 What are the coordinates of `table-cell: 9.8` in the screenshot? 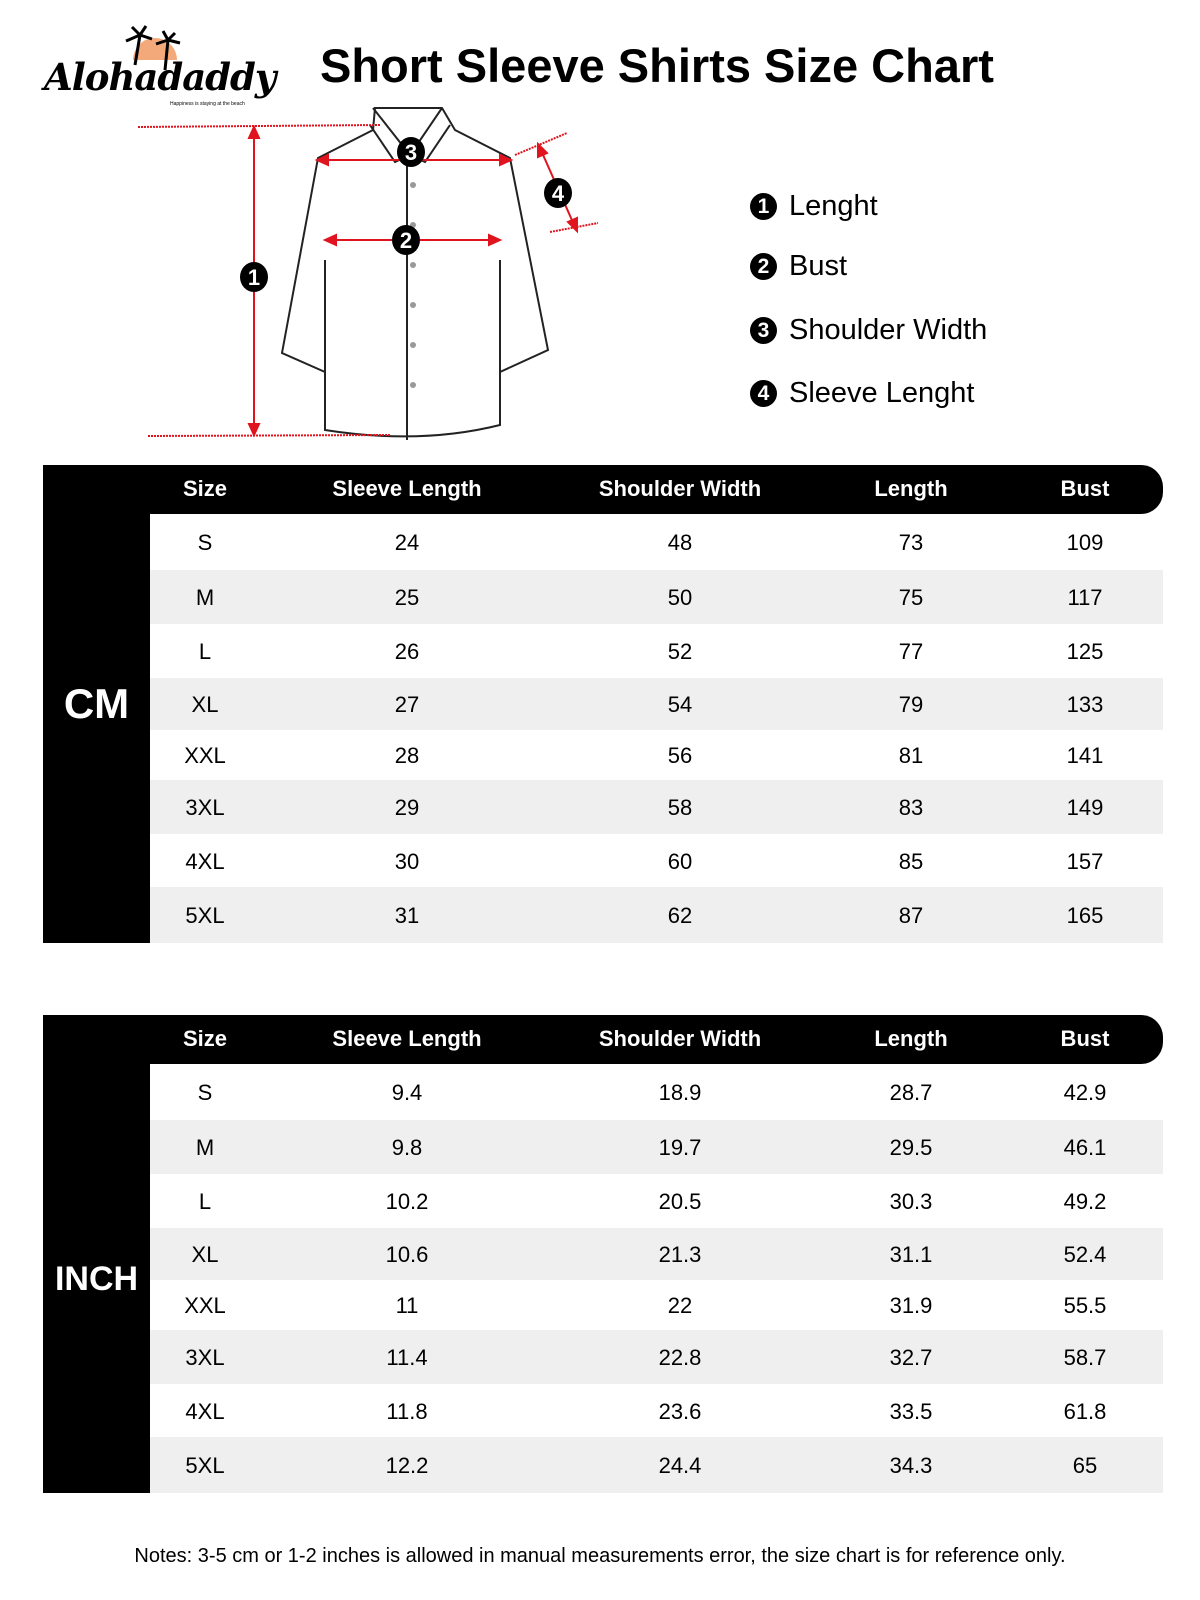 It's located at (407, 1147).